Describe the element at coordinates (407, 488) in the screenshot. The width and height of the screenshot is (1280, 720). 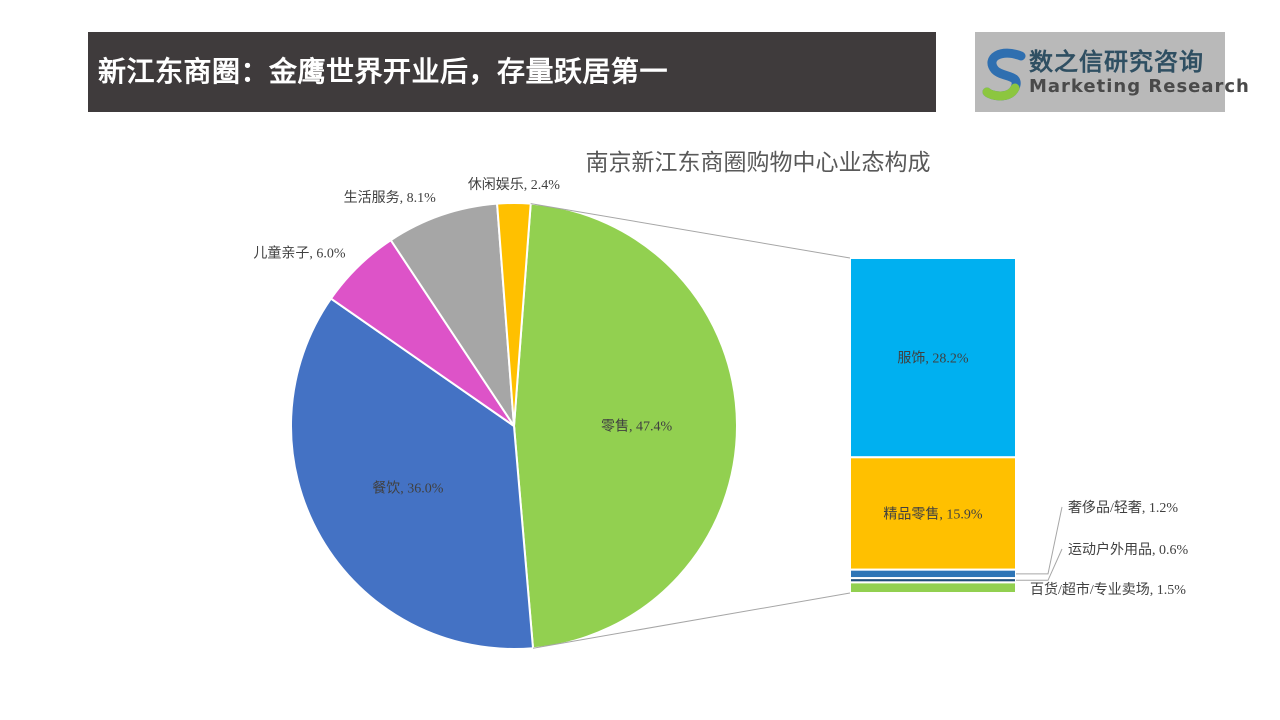
I see `pie-data-label: 餐饮, 36.0%` at that location.